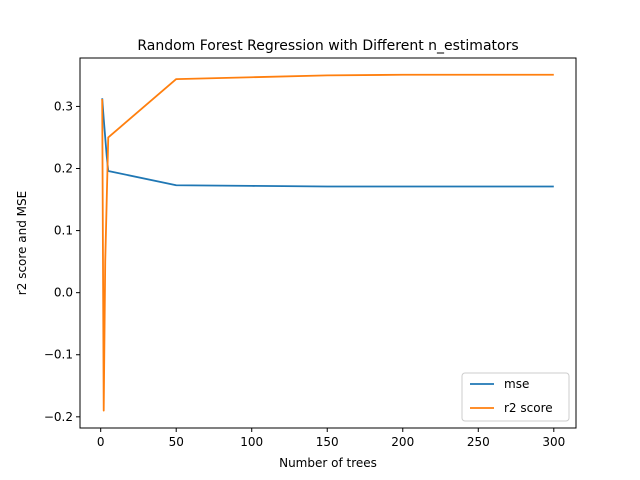  Describe the element at coordinates (251, 442) in the screenshot. I see `x-tick-label: 100` at that location.